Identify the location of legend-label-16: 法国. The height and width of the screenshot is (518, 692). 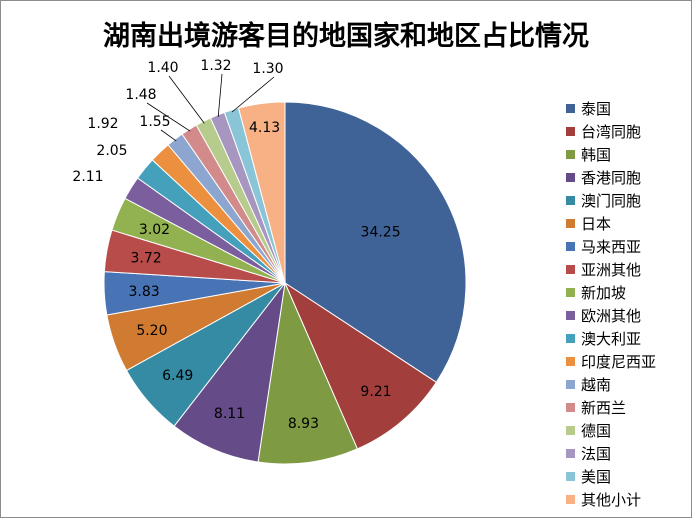
(596, 454).